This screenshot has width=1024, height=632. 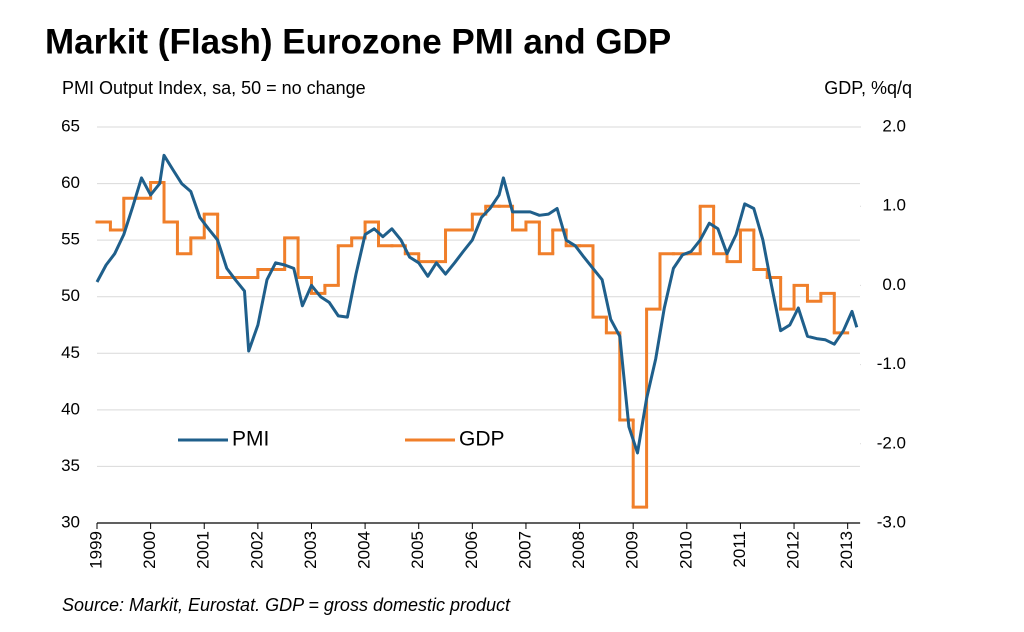 What do you see at coordinates (70, 408) in the screenshot?
I see `y-tick-label: 40` at bounding box center [70, 408].